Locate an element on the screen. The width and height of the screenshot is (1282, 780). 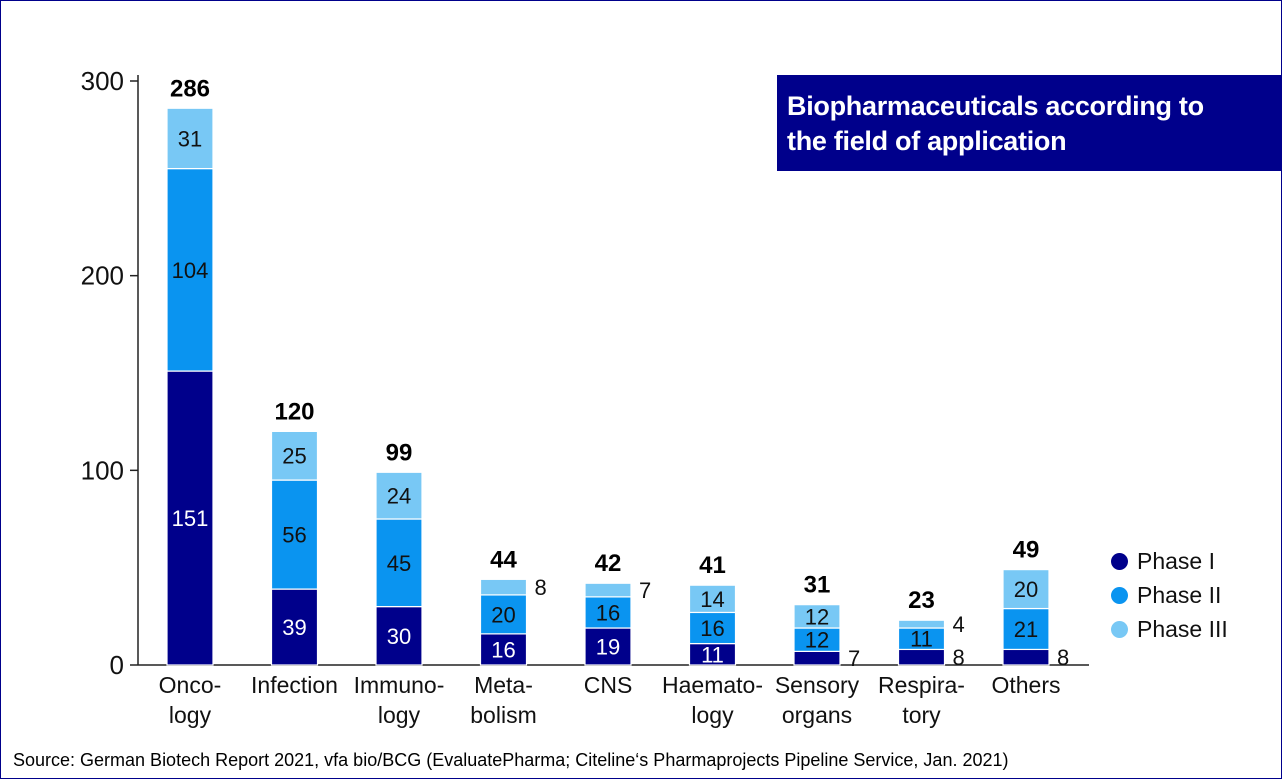
total-label: 31 is located at coordinates (817, 585).